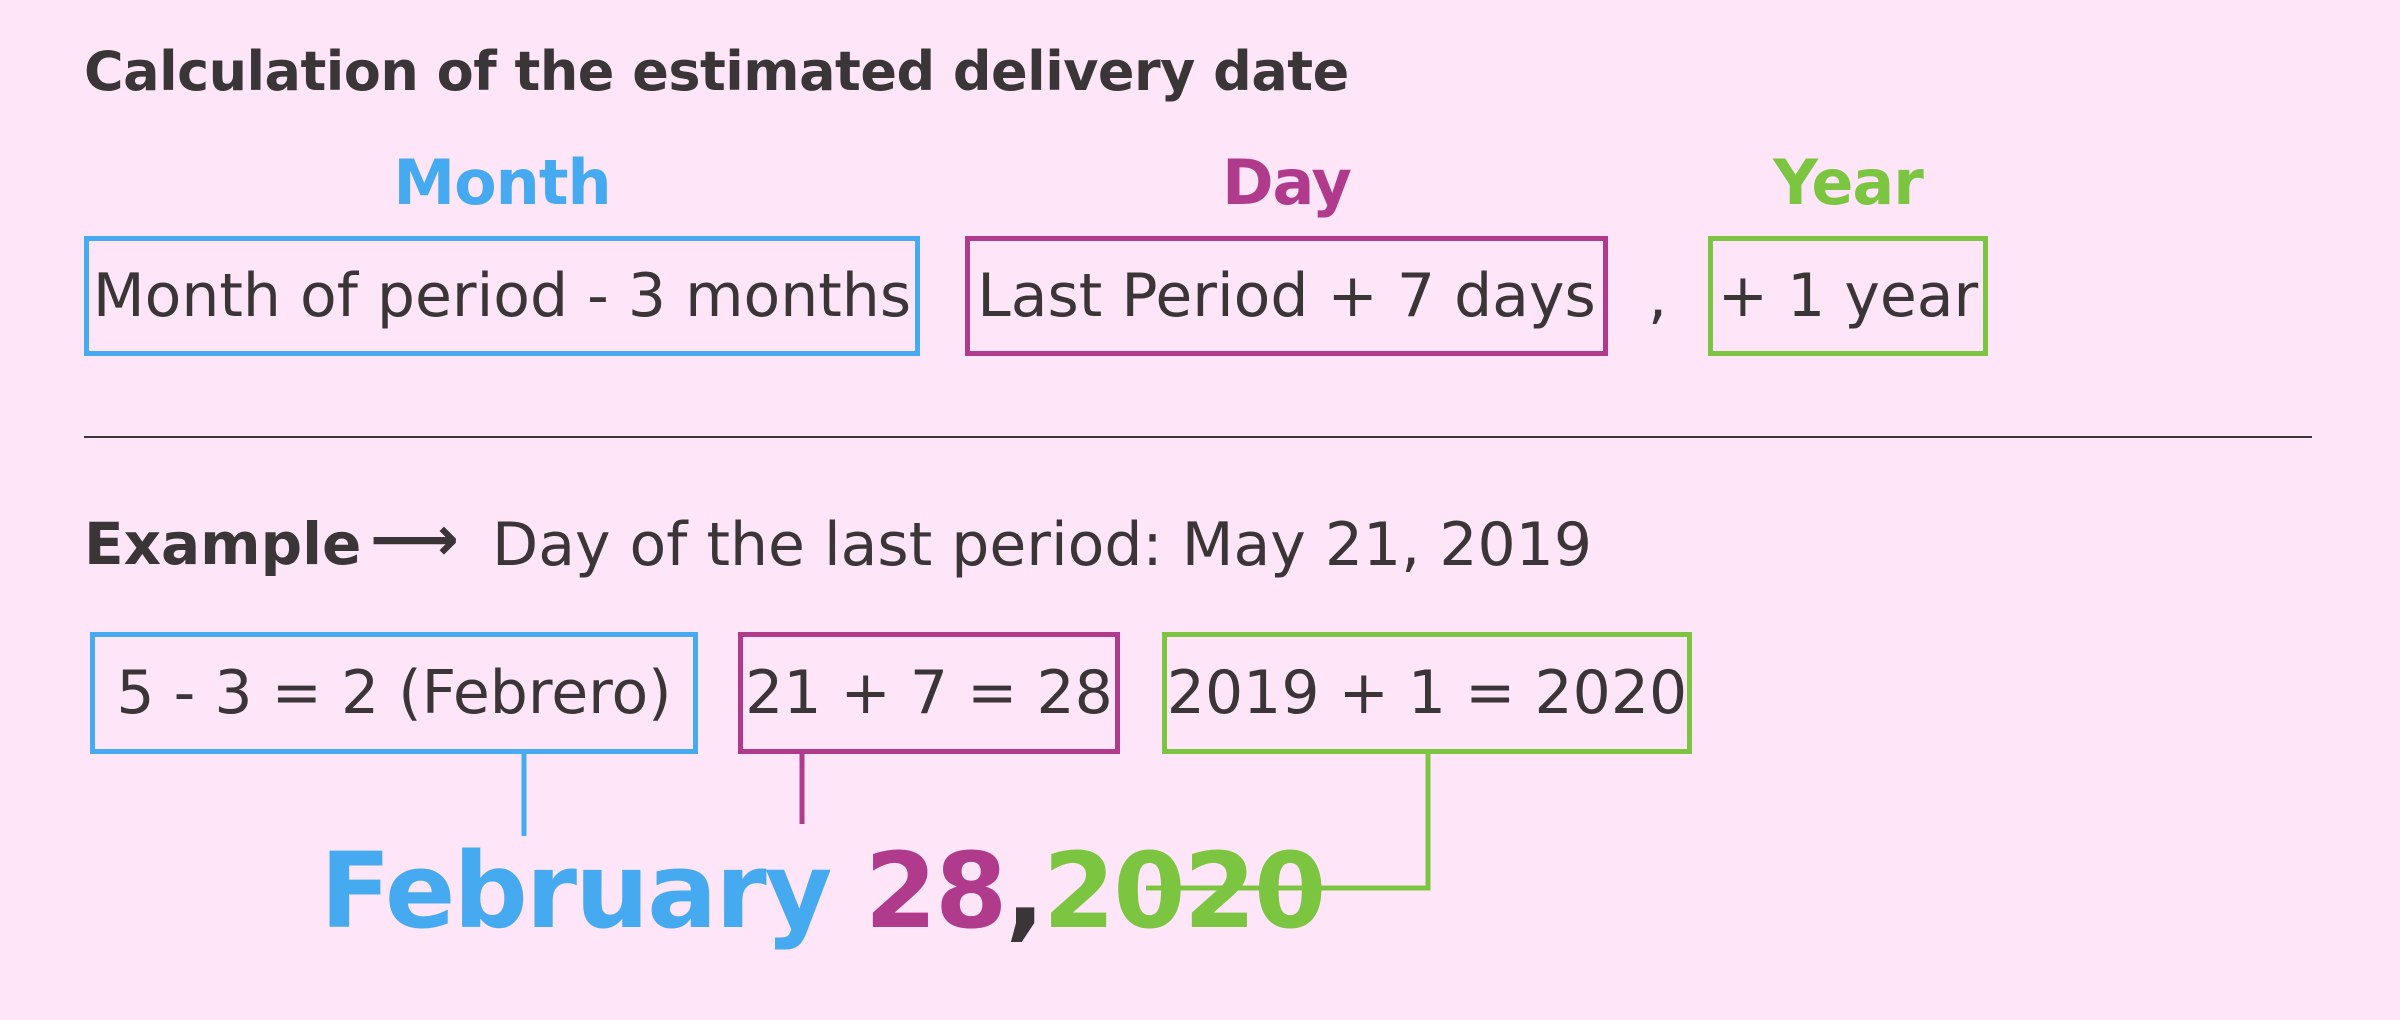 The height and width of the screenshot is (1020, 2400). I want to click on year-formula-box: + 1 year, so click(1848, 296).